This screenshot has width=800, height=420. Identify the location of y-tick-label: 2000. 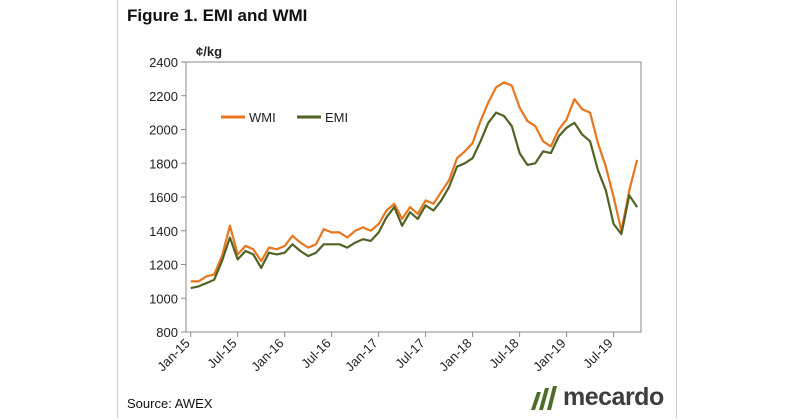
(163, 130).